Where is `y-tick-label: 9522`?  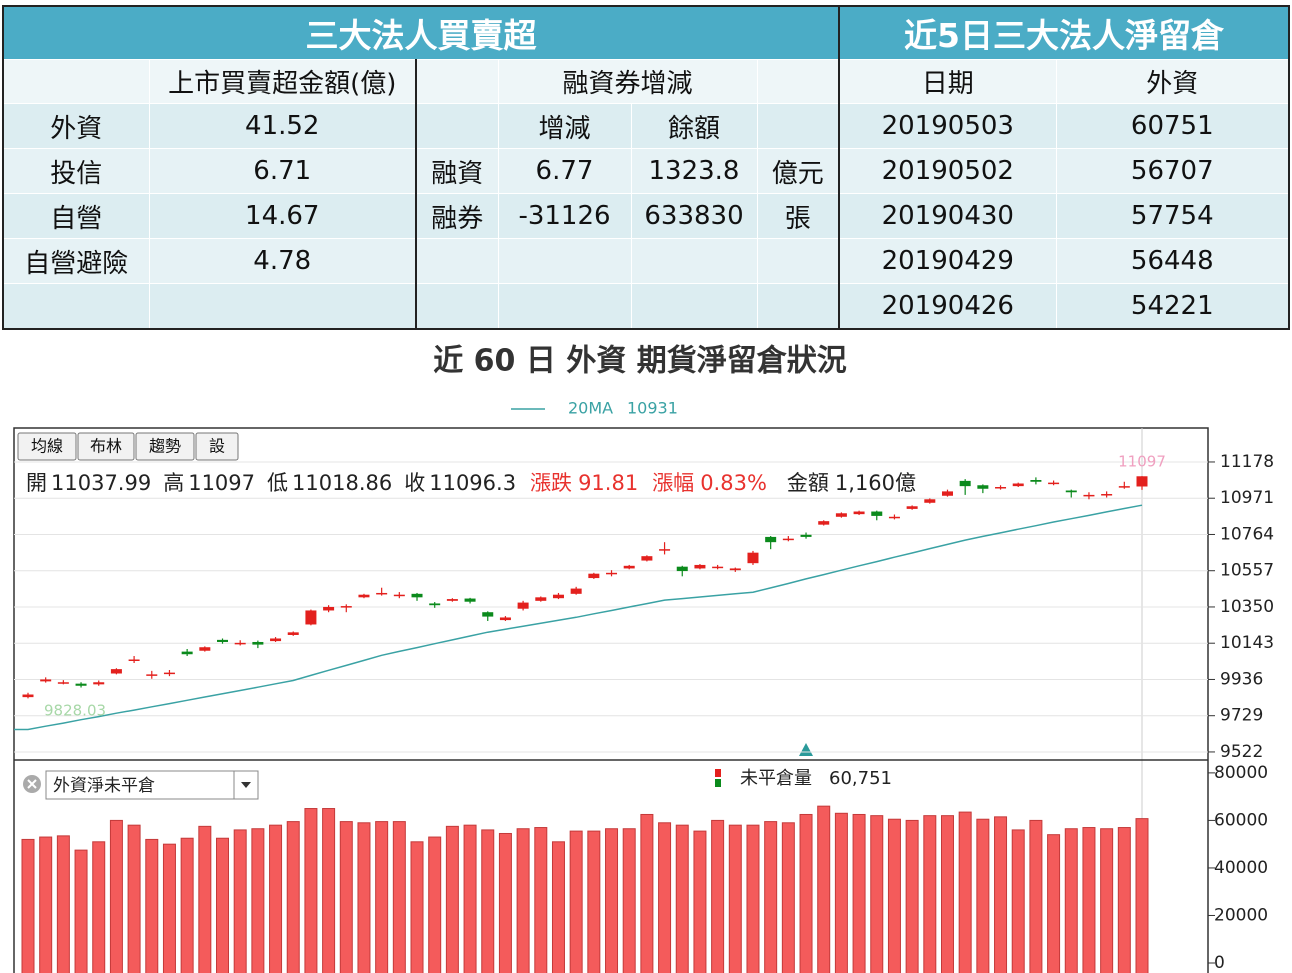
y-tick-label: 9522 is located at coordinates (1241, 752).